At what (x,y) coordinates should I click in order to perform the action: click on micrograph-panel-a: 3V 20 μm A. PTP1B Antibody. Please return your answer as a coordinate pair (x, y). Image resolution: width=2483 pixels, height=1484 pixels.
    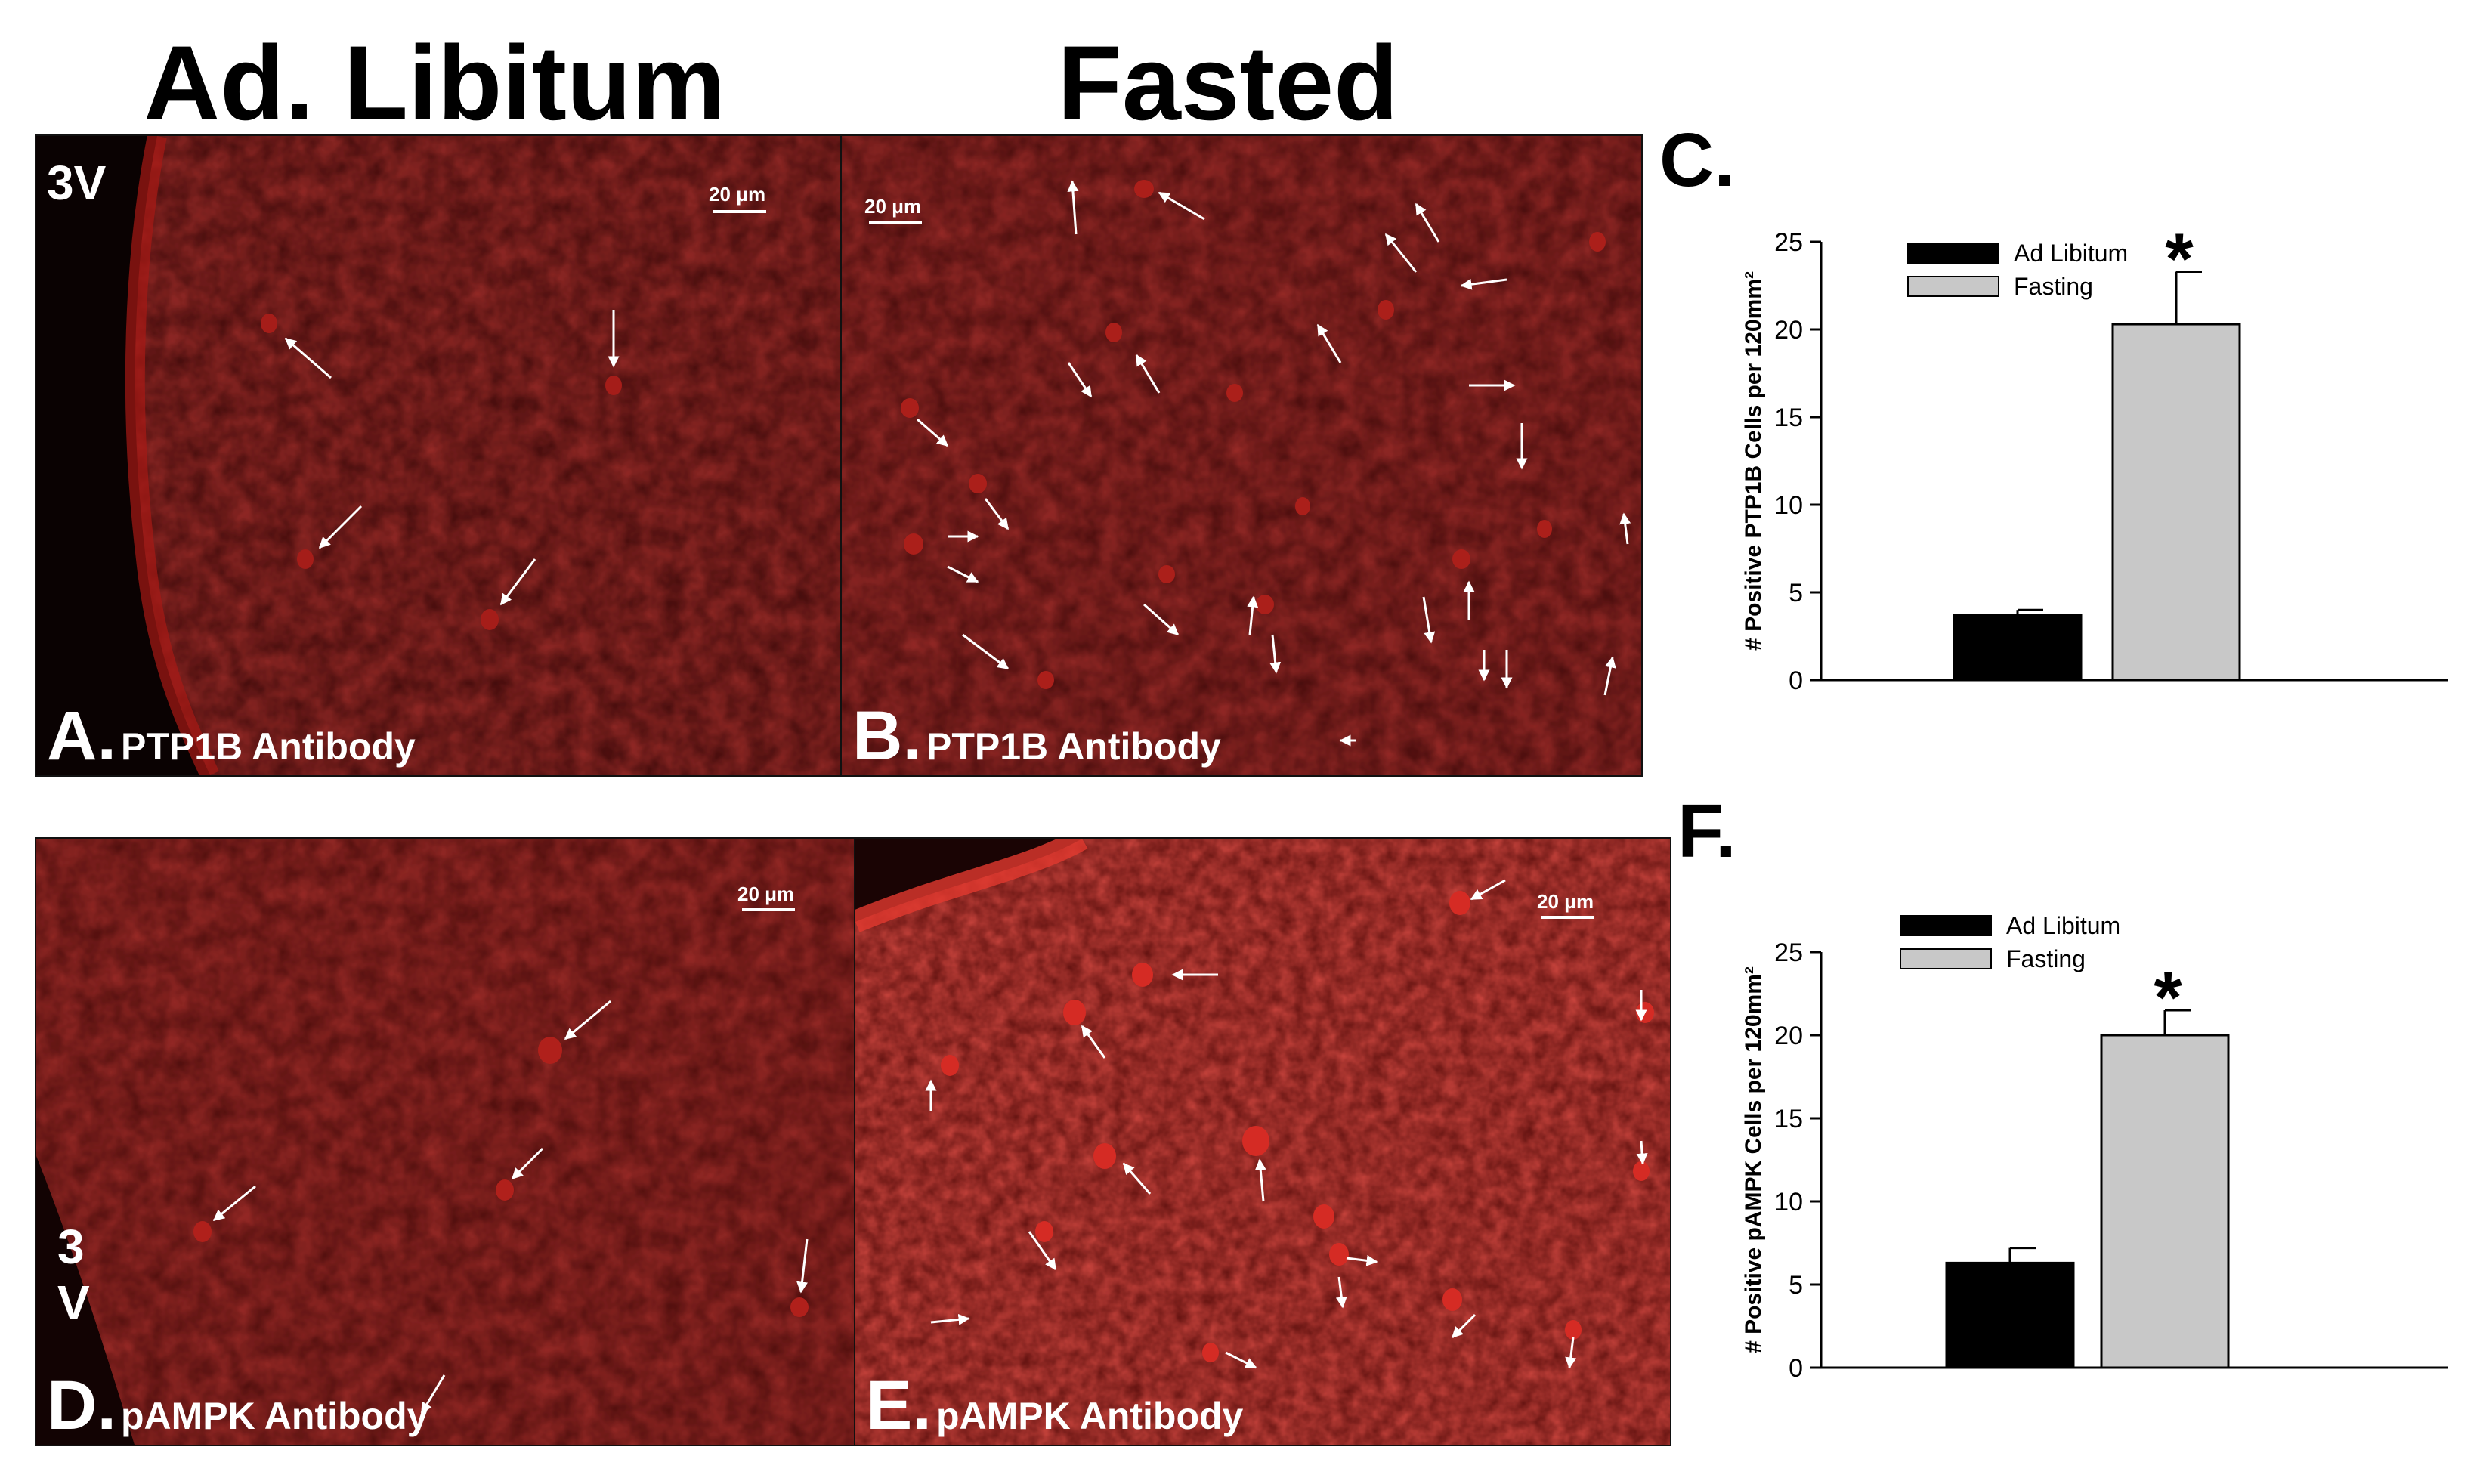
    Looking at the image, I should click on (439, 455).